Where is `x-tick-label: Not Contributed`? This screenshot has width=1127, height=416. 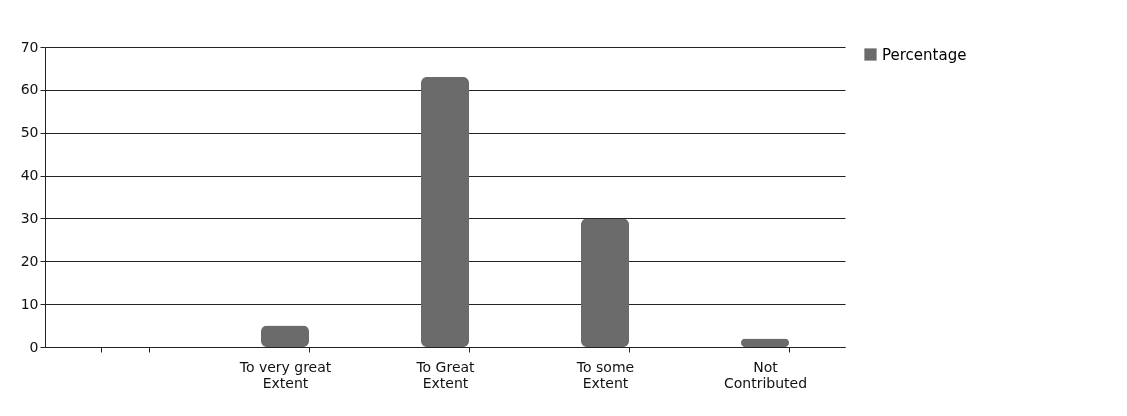 x-tick-label: Not Contributed is located at coordinates (765, 374).